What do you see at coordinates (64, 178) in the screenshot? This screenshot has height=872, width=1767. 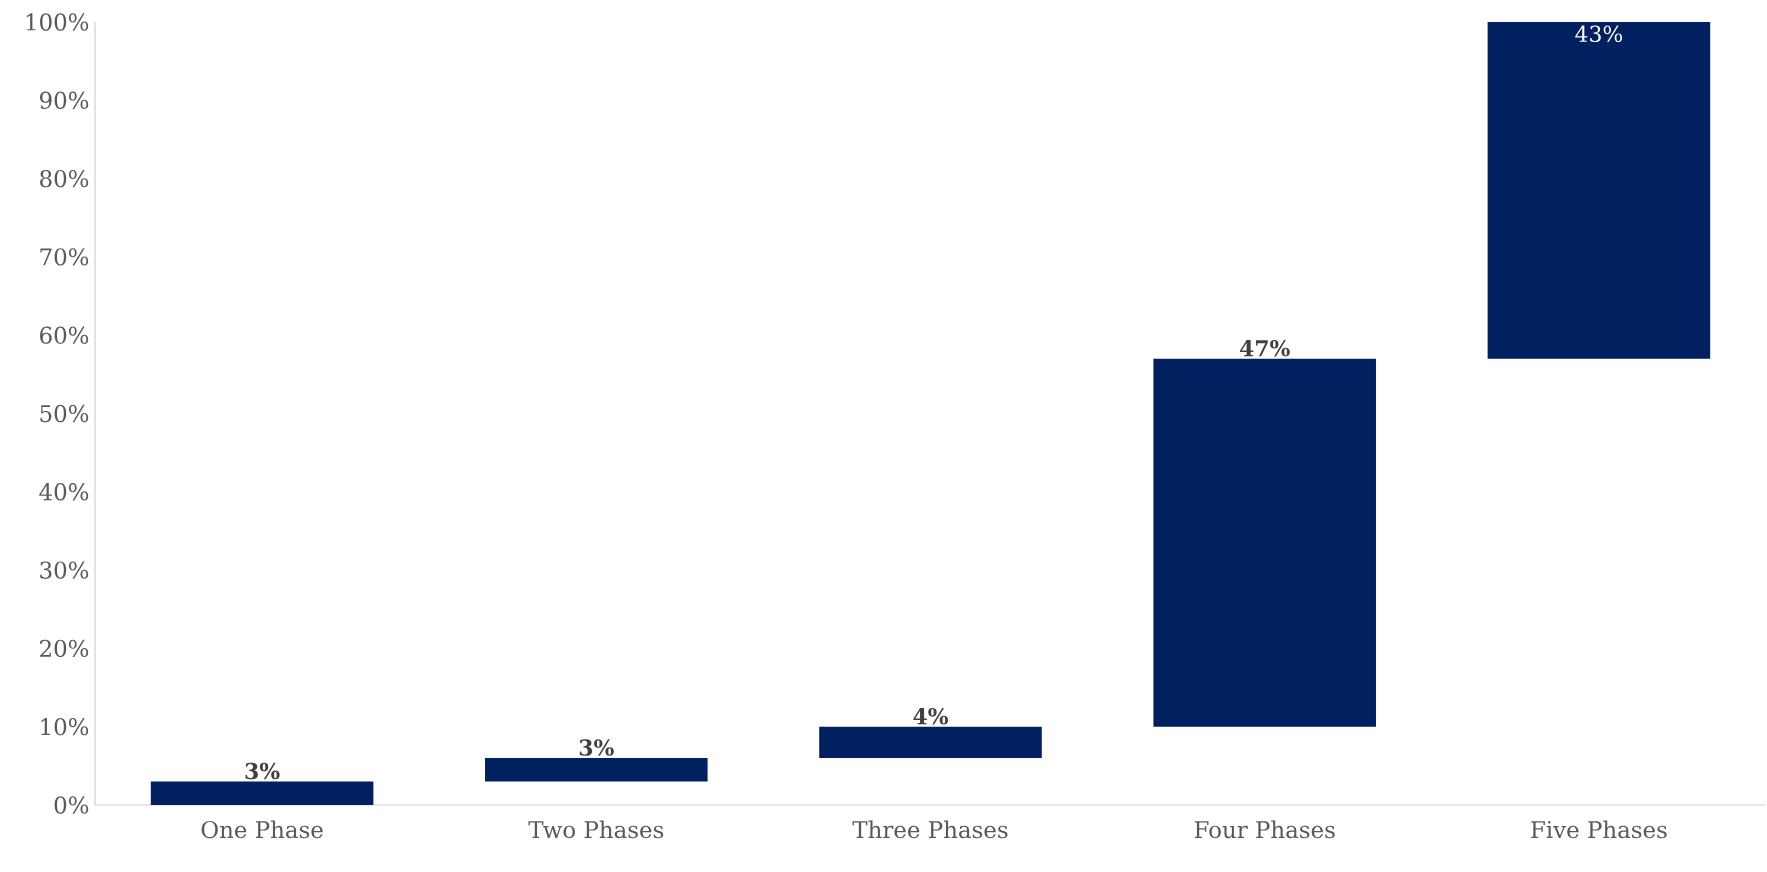 I see `y-tick-label: 80%` at bounding box center [64, 178].